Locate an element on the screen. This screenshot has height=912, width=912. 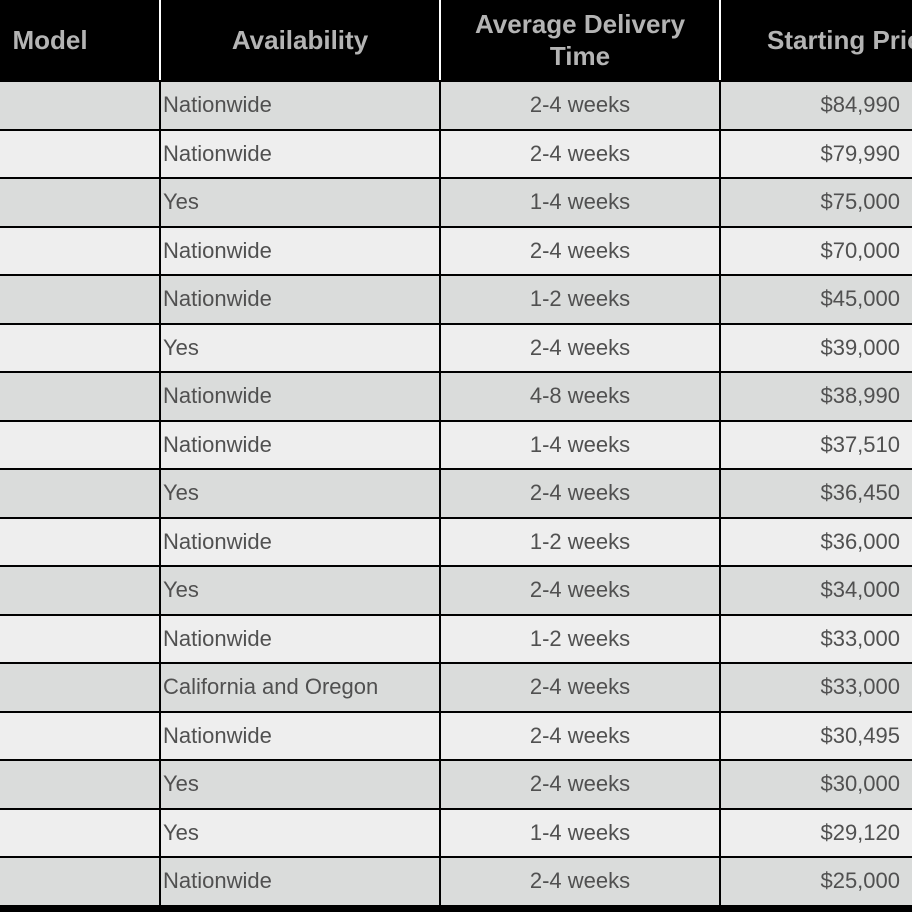
table-bottom-border is located at coordinates (456, 910).